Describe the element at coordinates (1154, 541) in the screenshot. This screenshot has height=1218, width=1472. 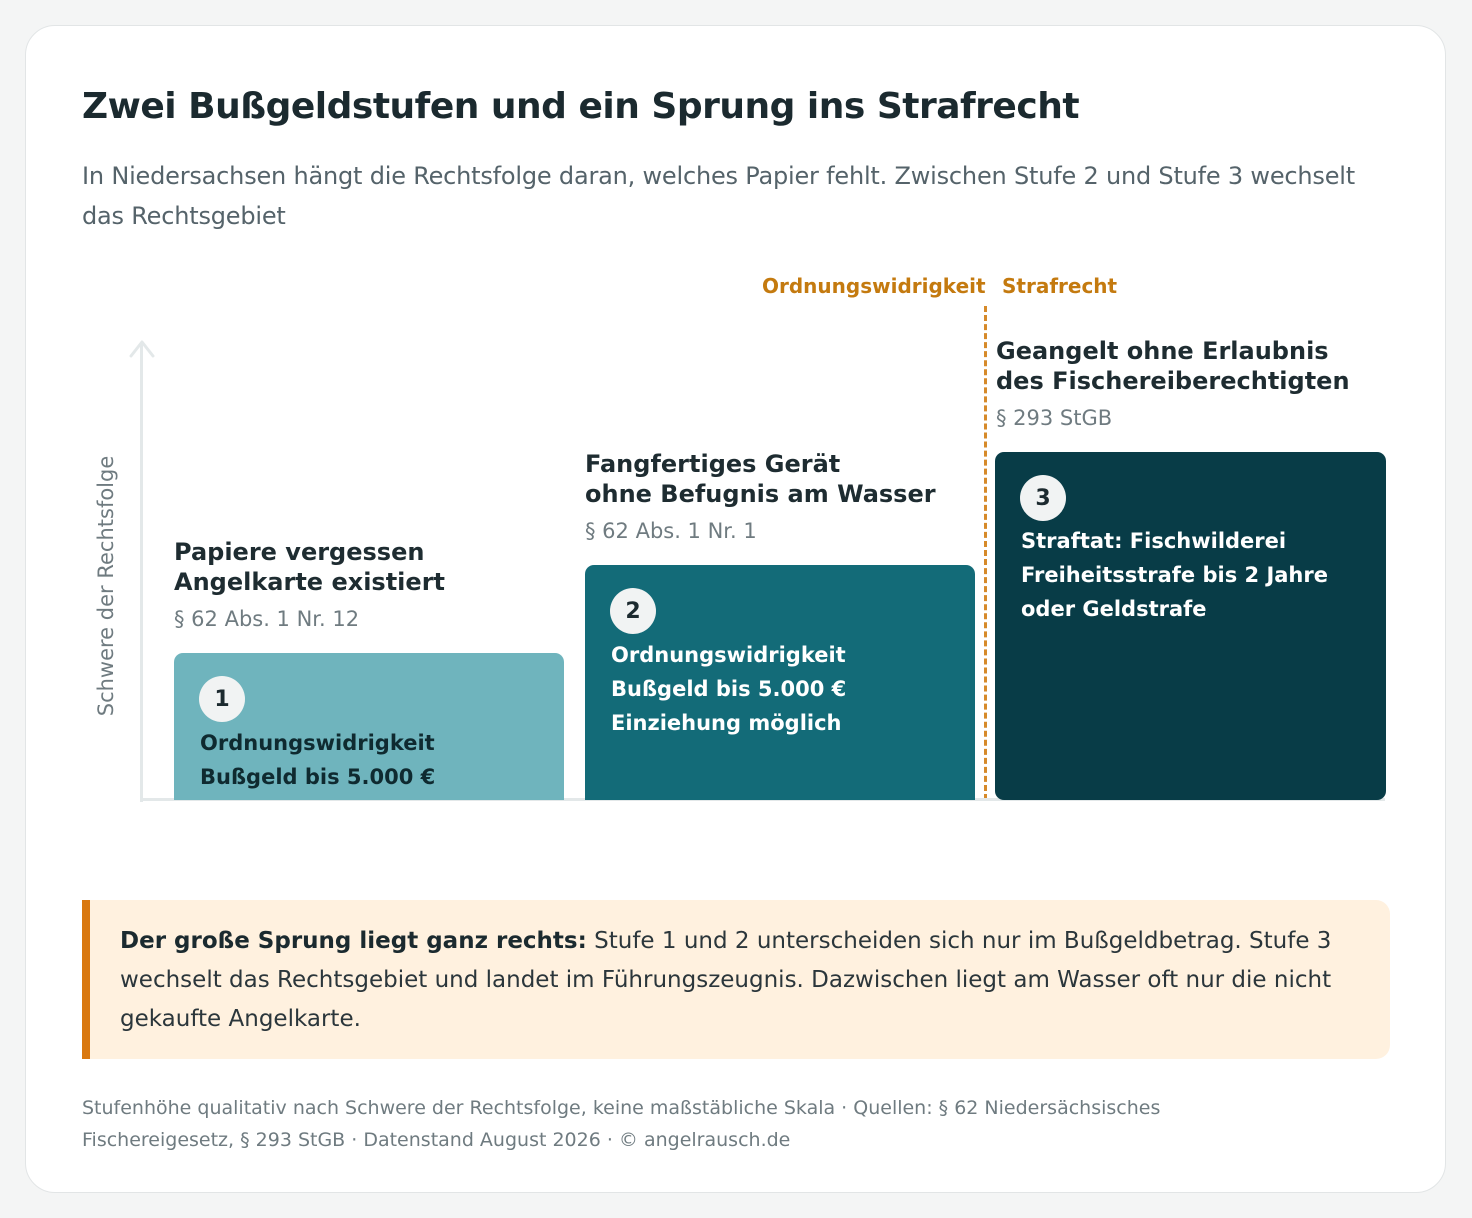
I see `step-3-line-1: Straftat: Fischwilderei` at that location.